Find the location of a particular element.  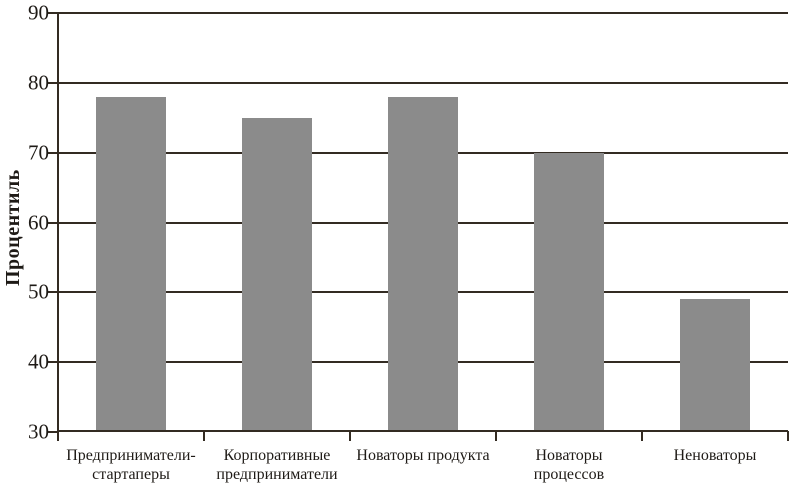

x-category-label-5: Неноваторы is located at coordinates (715, 455).